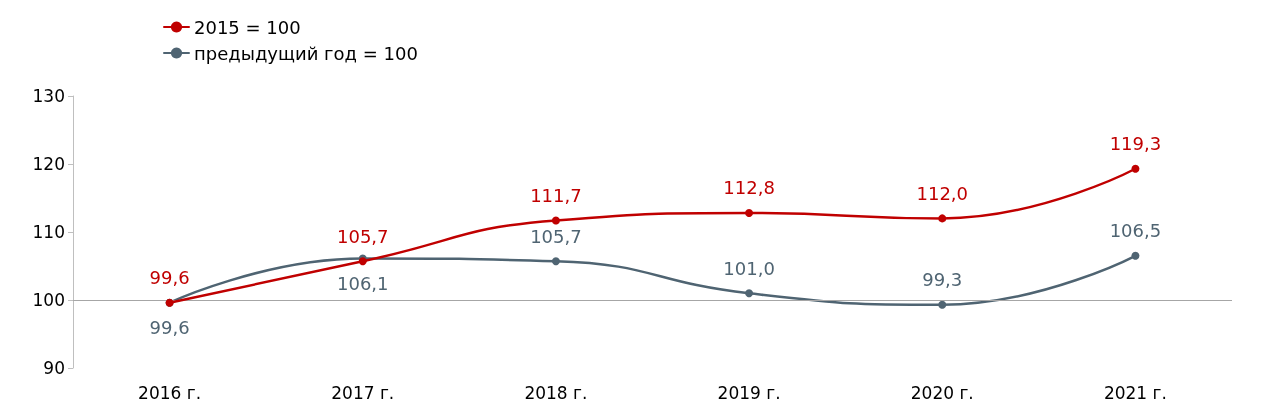  I want to click on y-tick-label: 130, so click(48, 96).